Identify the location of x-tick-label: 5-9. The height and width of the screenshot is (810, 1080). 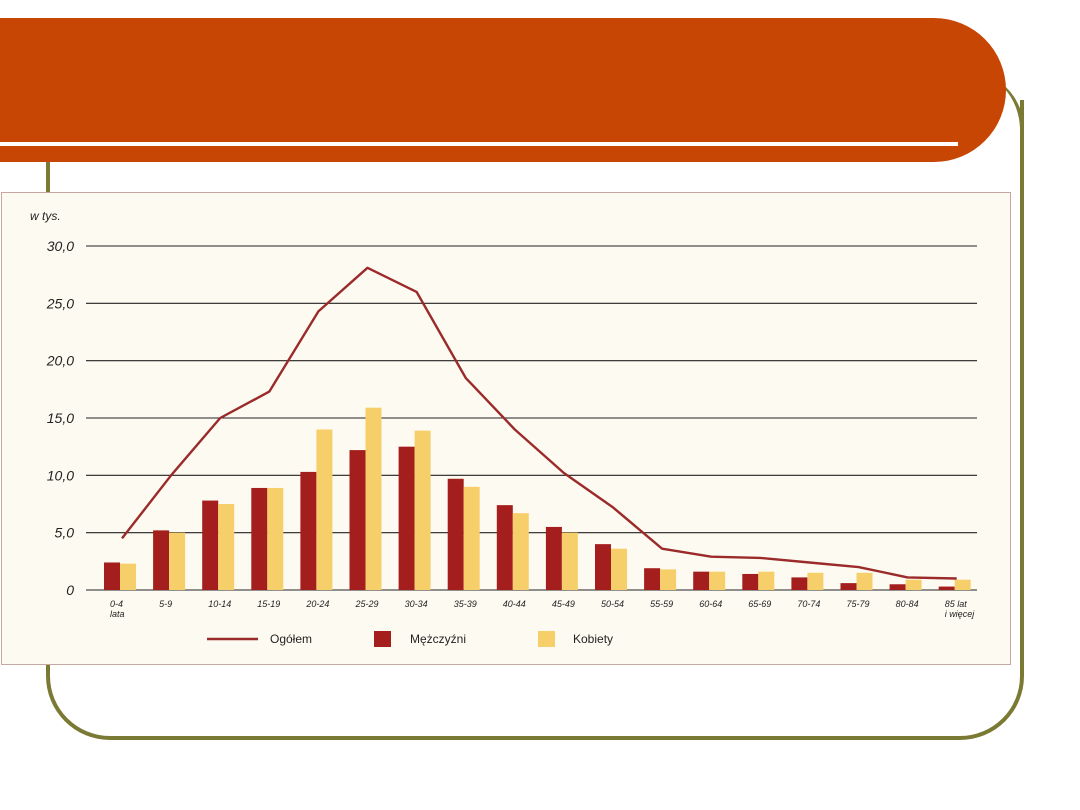
(165, 604).